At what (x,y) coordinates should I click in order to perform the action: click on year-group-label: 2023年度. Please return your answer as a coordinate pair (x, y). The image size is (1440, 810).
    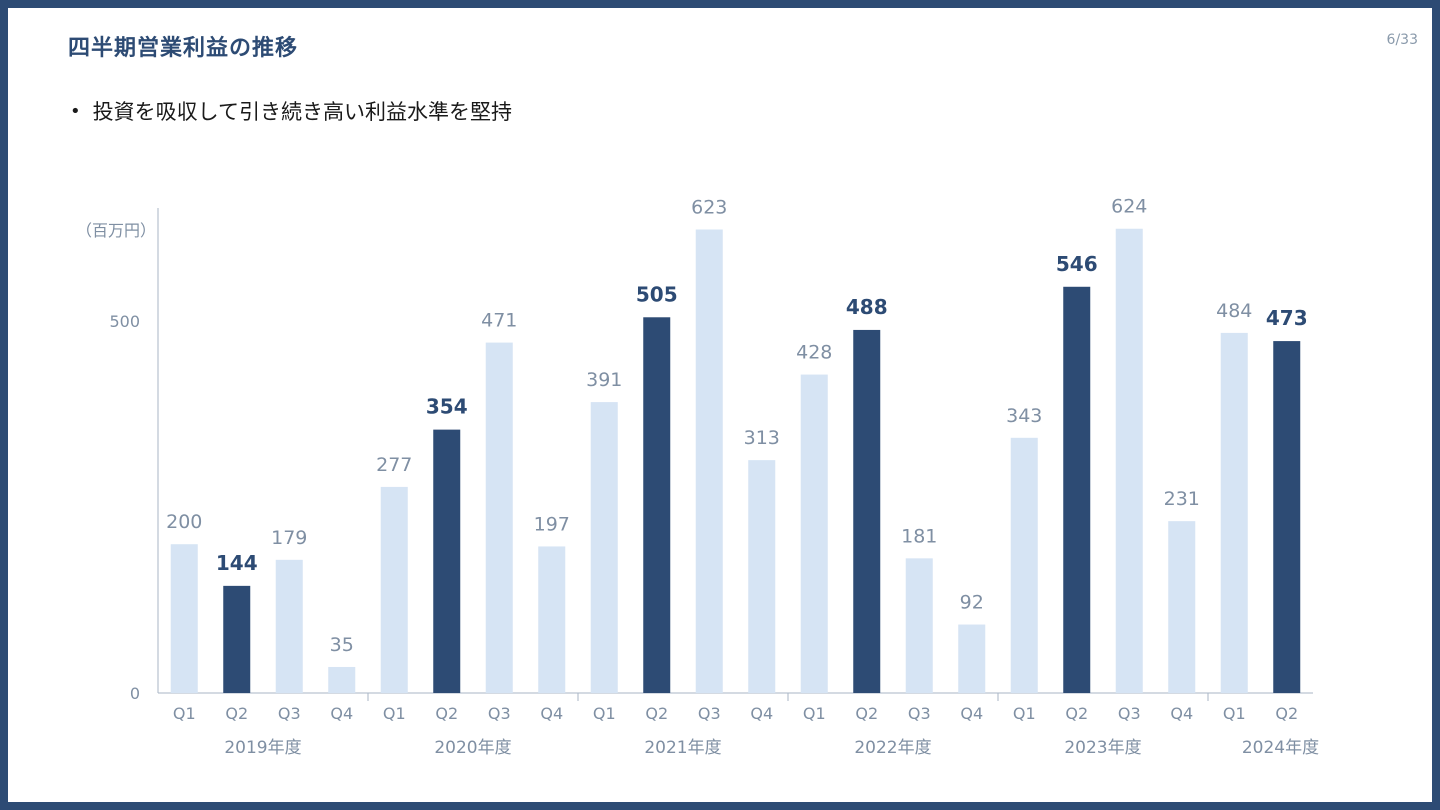
    Looking at the image, I should click on (1102, 748).